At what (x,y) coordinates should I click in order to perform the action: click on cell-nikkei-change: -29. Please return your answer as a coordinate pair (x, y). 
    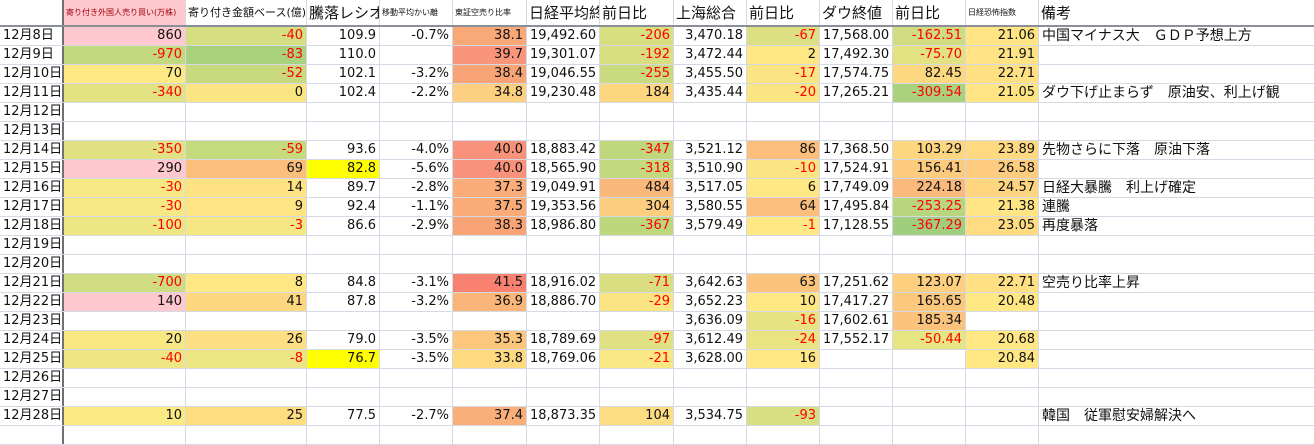
    Looking at the image, I should click on (637, 302).